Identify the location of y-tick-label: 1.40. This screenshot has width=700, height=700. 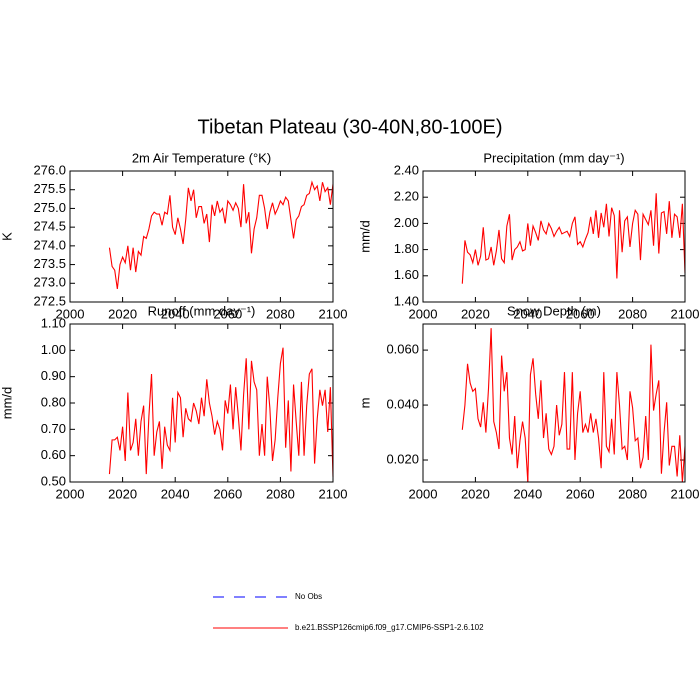
(406, 300).